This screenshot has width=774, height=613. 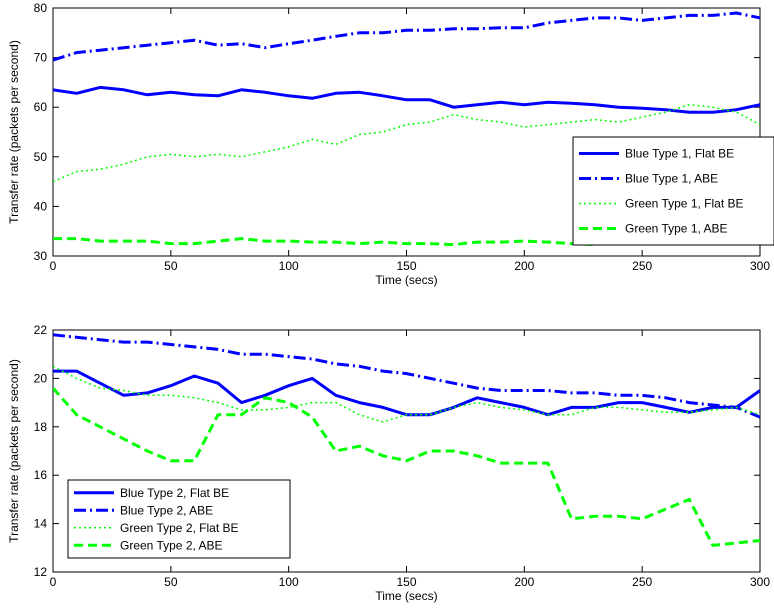 What do you see at coordinates (174, 493) in the screenshot?
I see `legend-label: Blue Type 2, Flat BE` at bounding box center [174, 493].